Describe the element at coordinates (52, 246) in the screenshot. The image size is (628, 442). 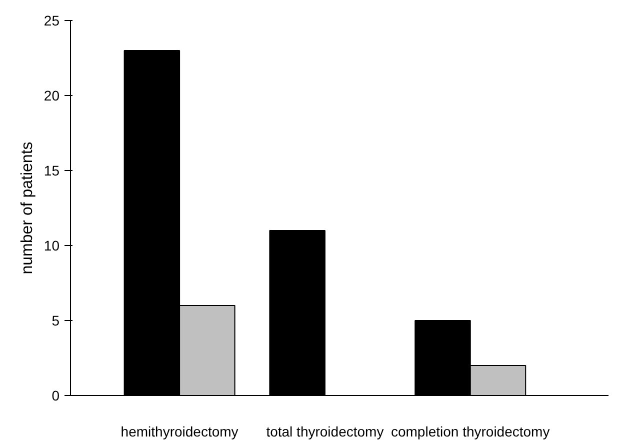
I see `y-tick-label: 10` at that location.